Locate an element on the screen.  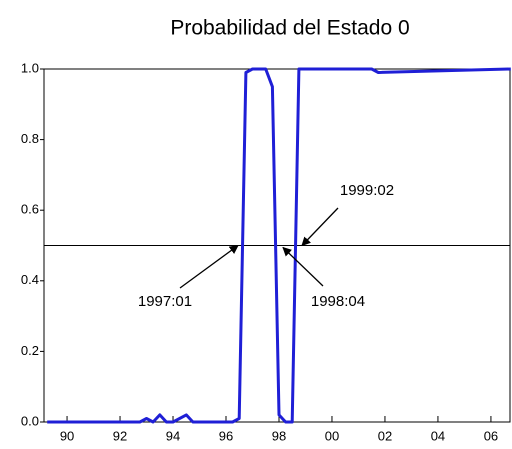
x-tick-label: 98 is located at coordinates (279, 435).